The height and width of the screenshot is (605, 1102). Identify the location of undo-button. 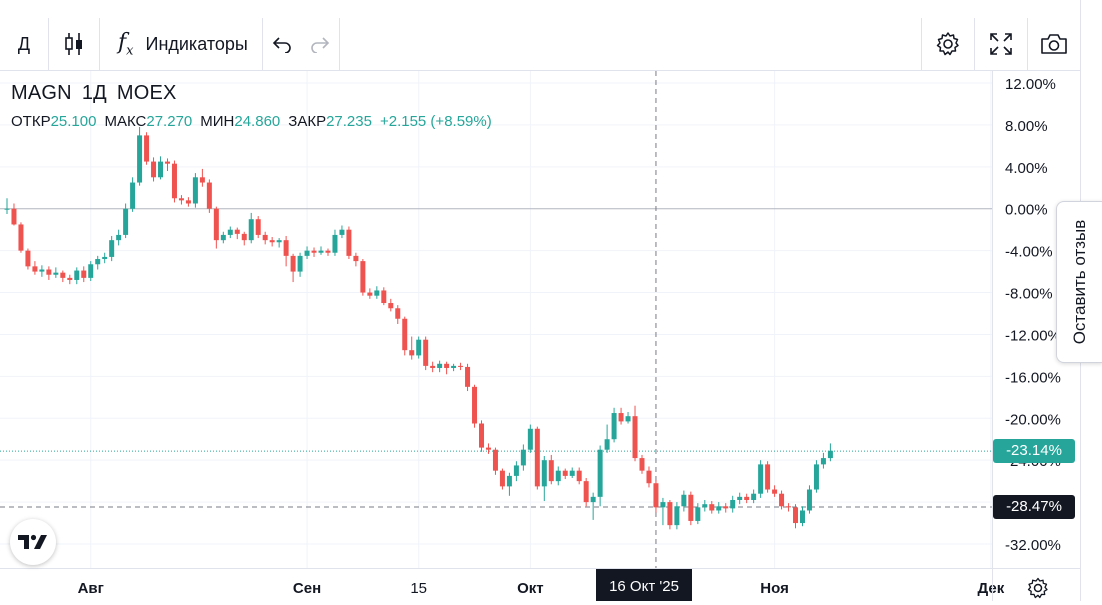
(282, 44).